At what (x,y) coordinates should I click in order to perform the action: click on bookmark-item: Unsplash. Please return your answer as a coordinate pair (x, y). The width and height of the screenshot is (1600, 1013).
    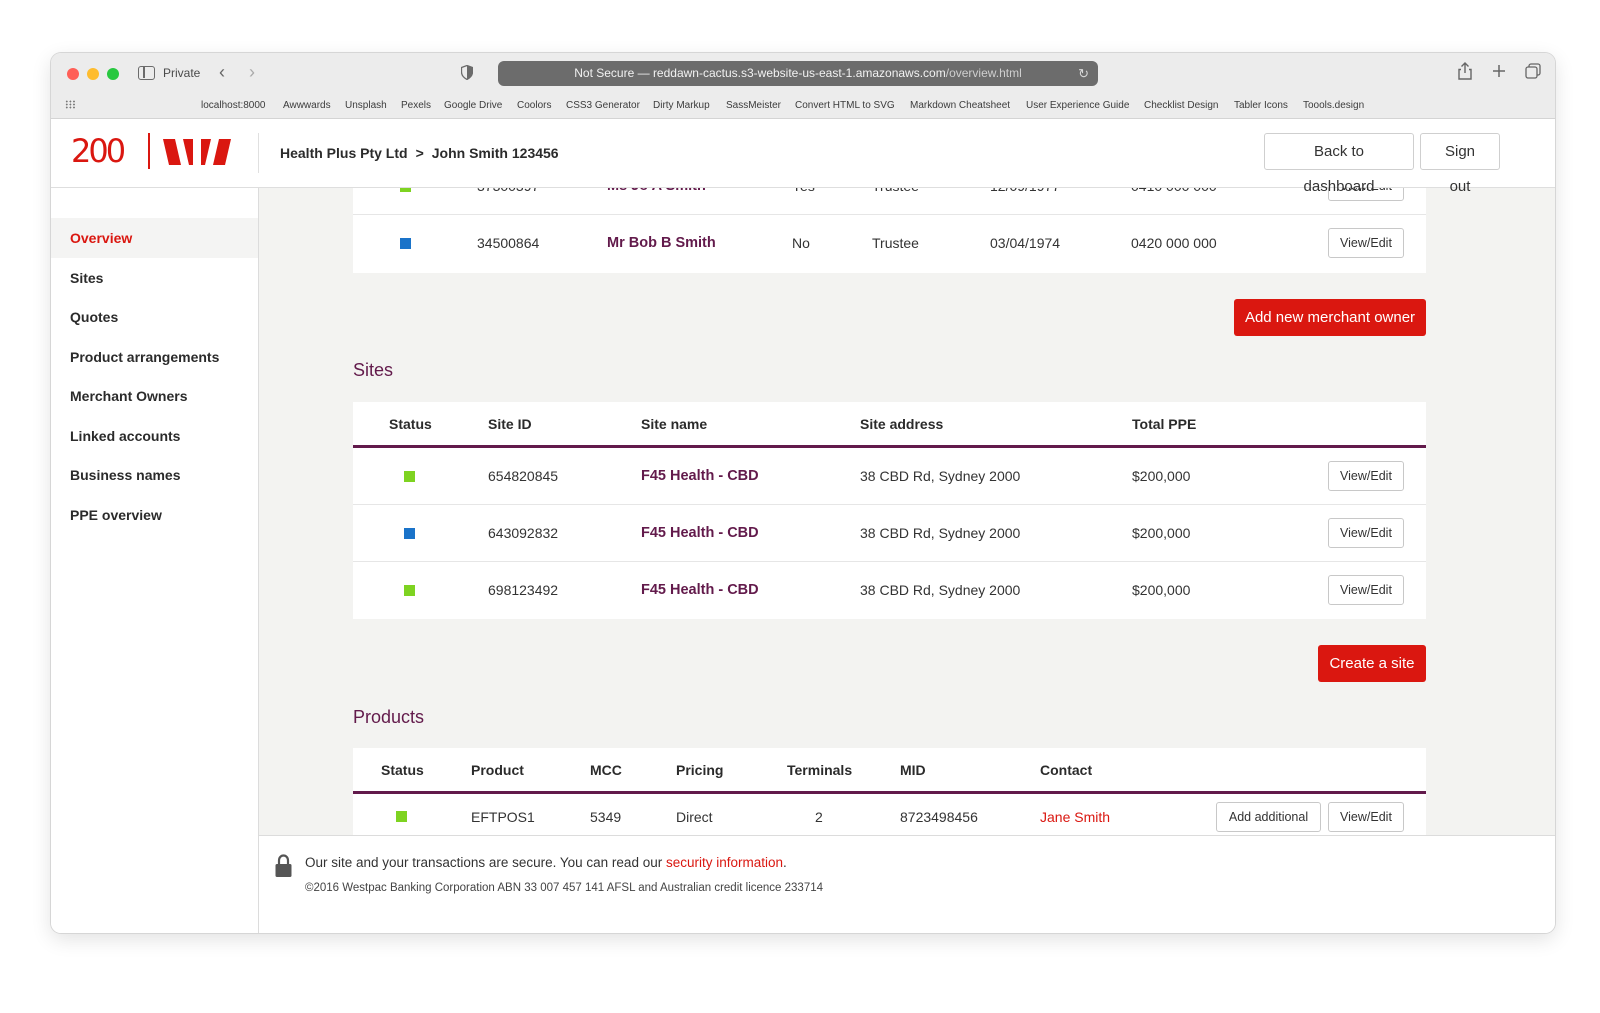
    Looking at the image, I should click on (366, 105).